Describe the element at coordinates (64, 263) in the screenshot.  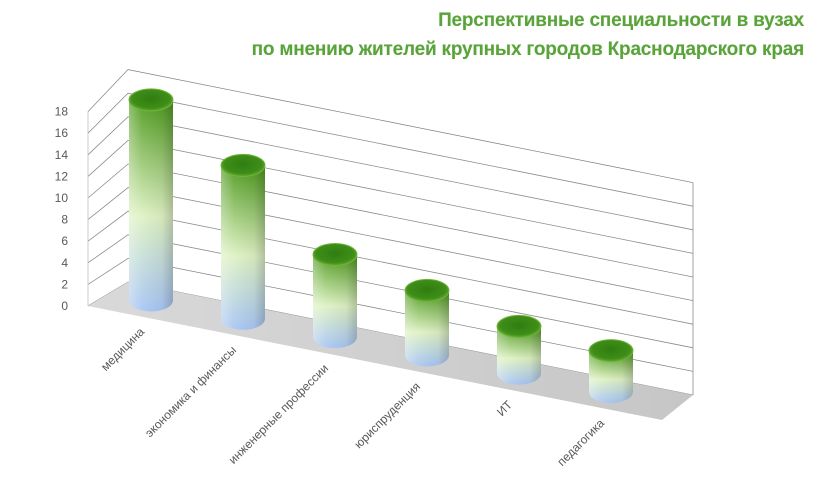
I see `y-tick-label: 4` at that location.